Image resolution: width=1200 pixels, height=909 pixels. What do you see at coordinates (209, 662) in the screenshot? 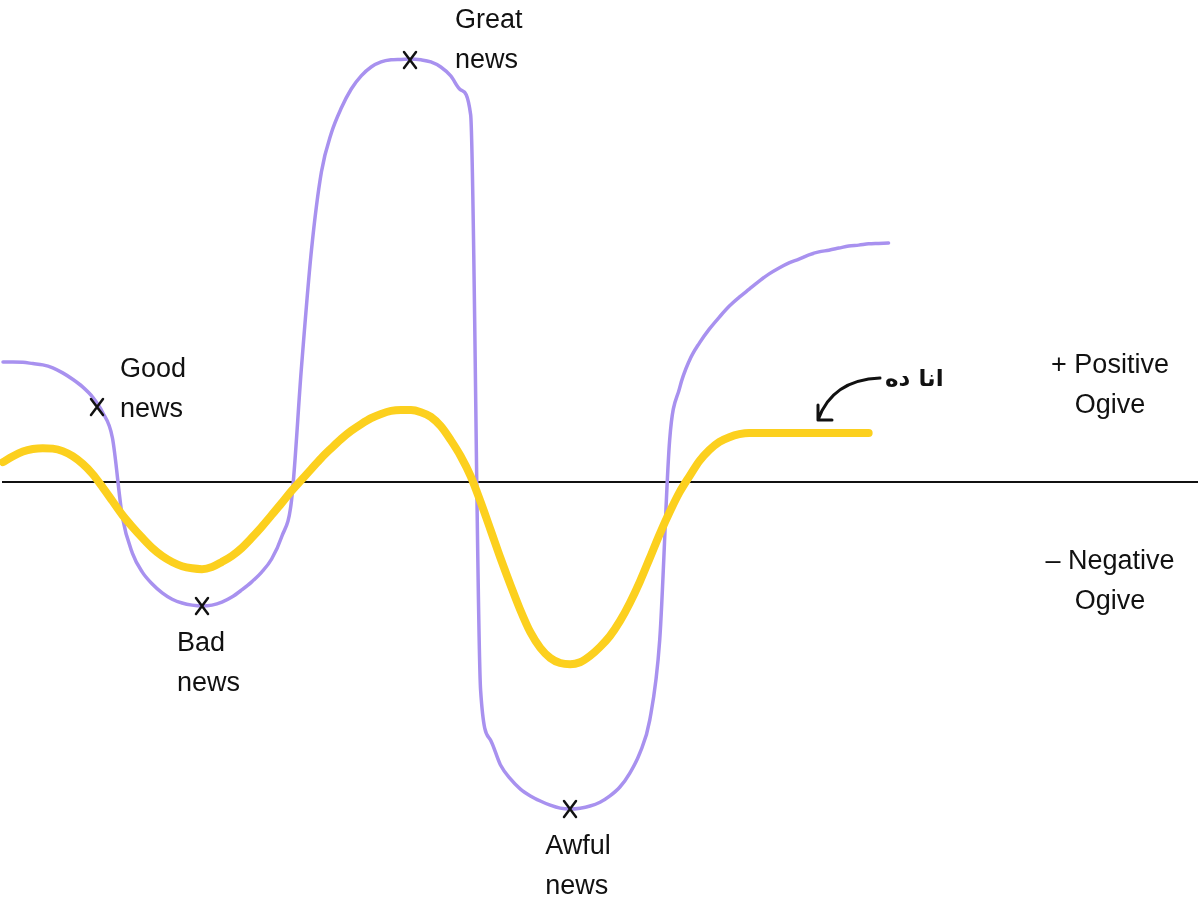
I see `annotation: Bad news` at bounding box center [209, 662].